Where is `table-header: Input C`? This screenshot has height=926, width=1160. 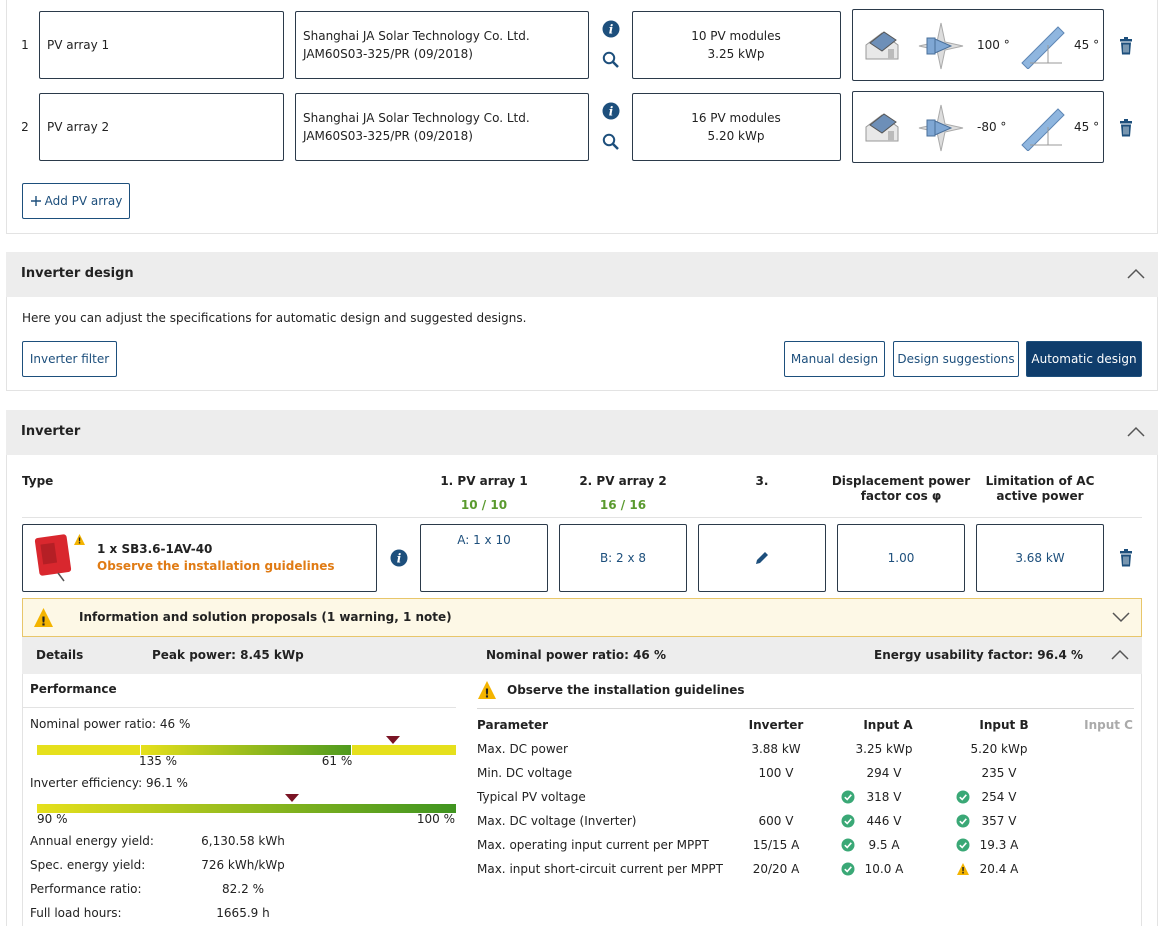
table-header: Input C is located at coordinates (1108, 725).